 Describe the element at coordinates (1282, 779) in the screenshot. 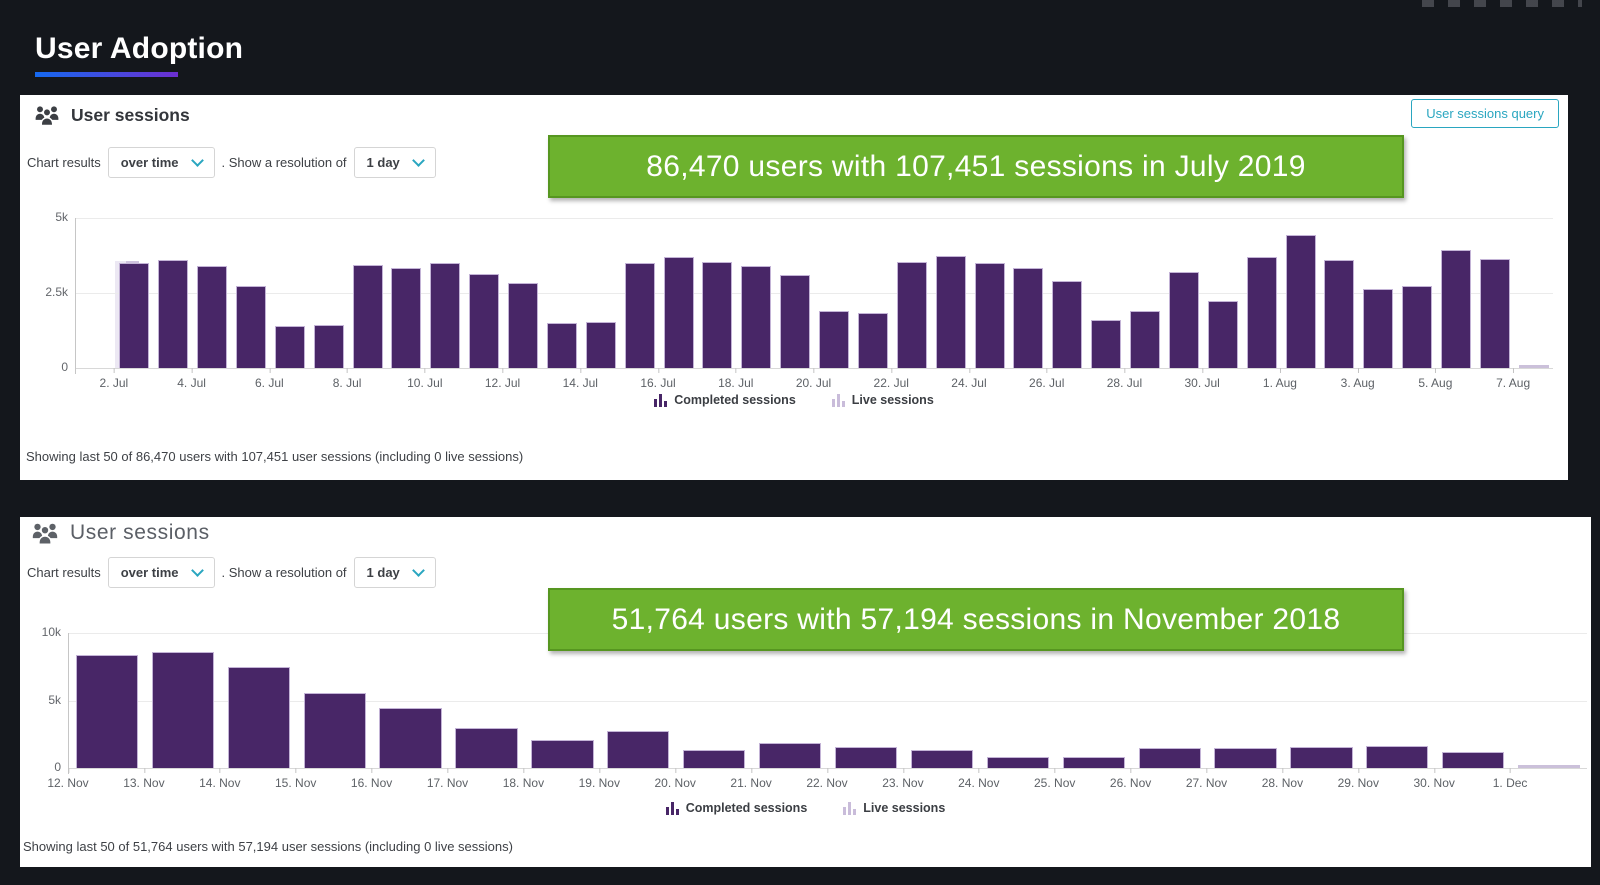

I see `x-axis-label: 28. Nov` at that location.